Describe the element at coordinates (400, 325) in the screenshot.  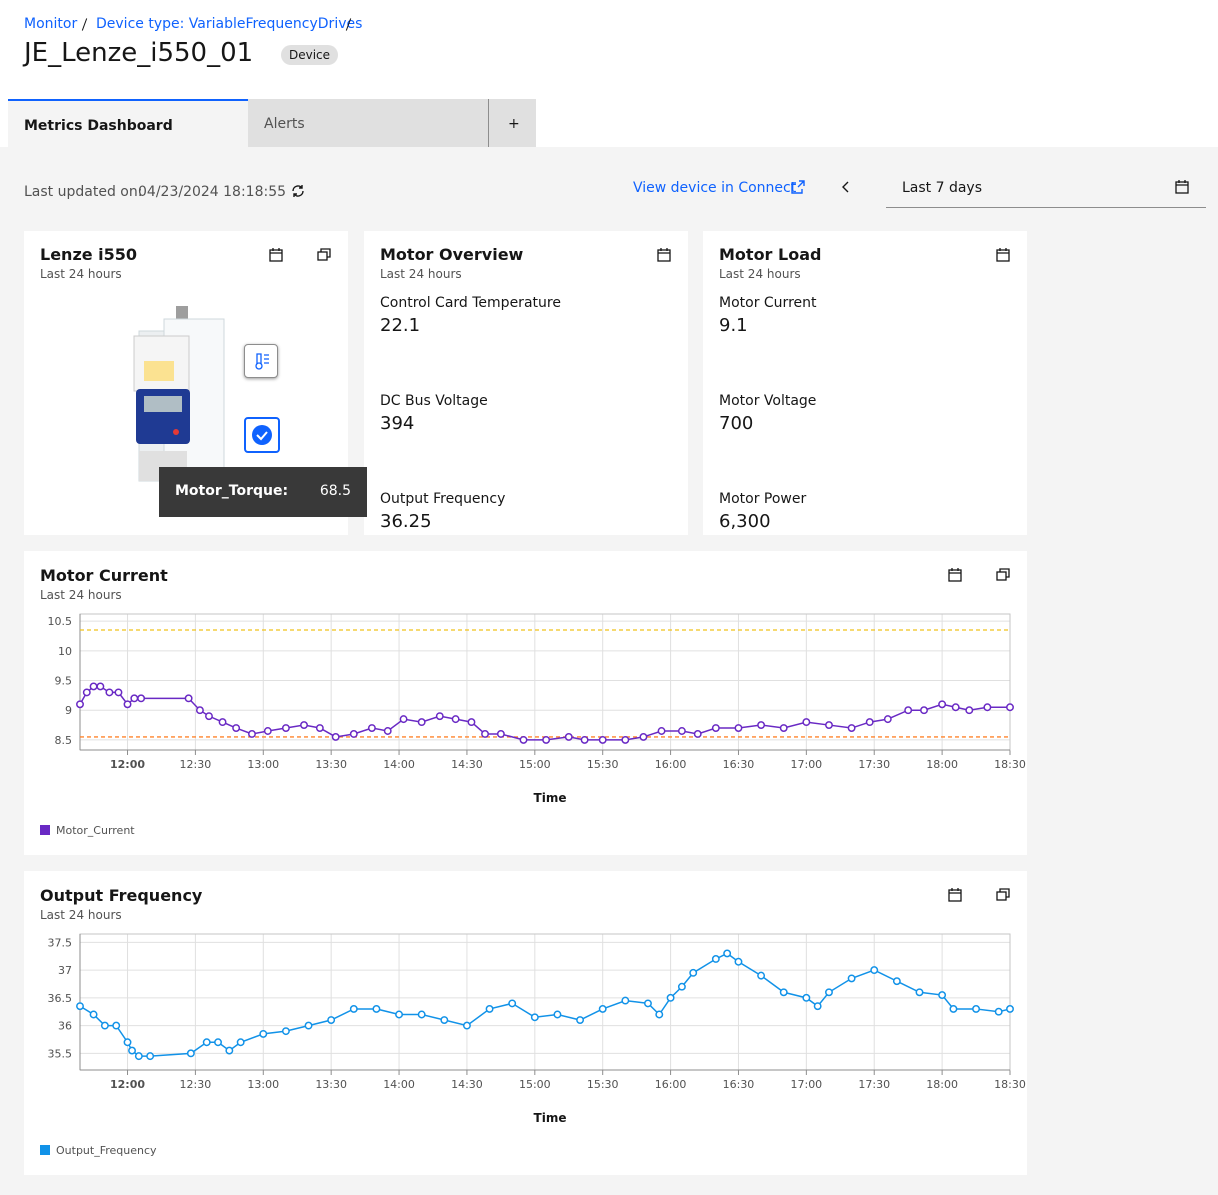
I see `metric-value: 22.1` at that location.